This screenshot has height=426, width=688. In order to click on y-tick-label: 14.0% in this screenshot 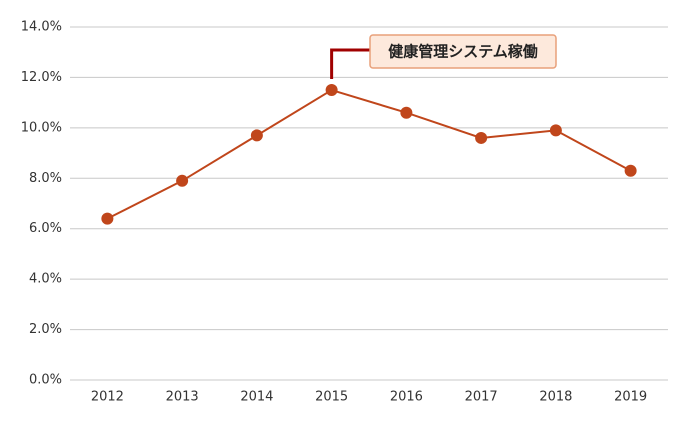, I will do `click(41, 27)`.